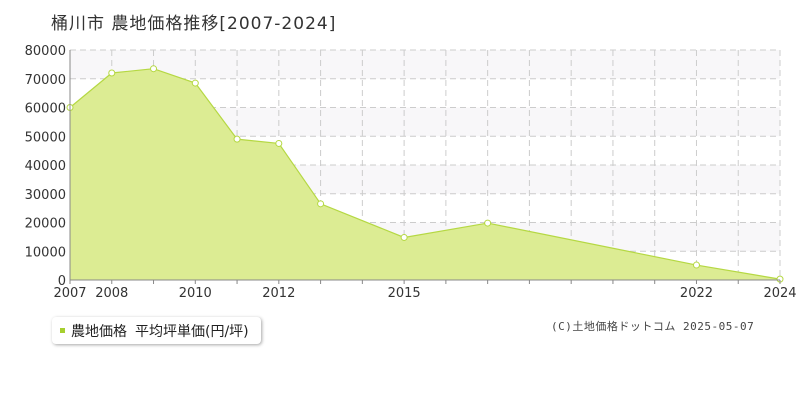 This screenshot has width=800, height=400. I want to click on grid-band, so click(425, 64).